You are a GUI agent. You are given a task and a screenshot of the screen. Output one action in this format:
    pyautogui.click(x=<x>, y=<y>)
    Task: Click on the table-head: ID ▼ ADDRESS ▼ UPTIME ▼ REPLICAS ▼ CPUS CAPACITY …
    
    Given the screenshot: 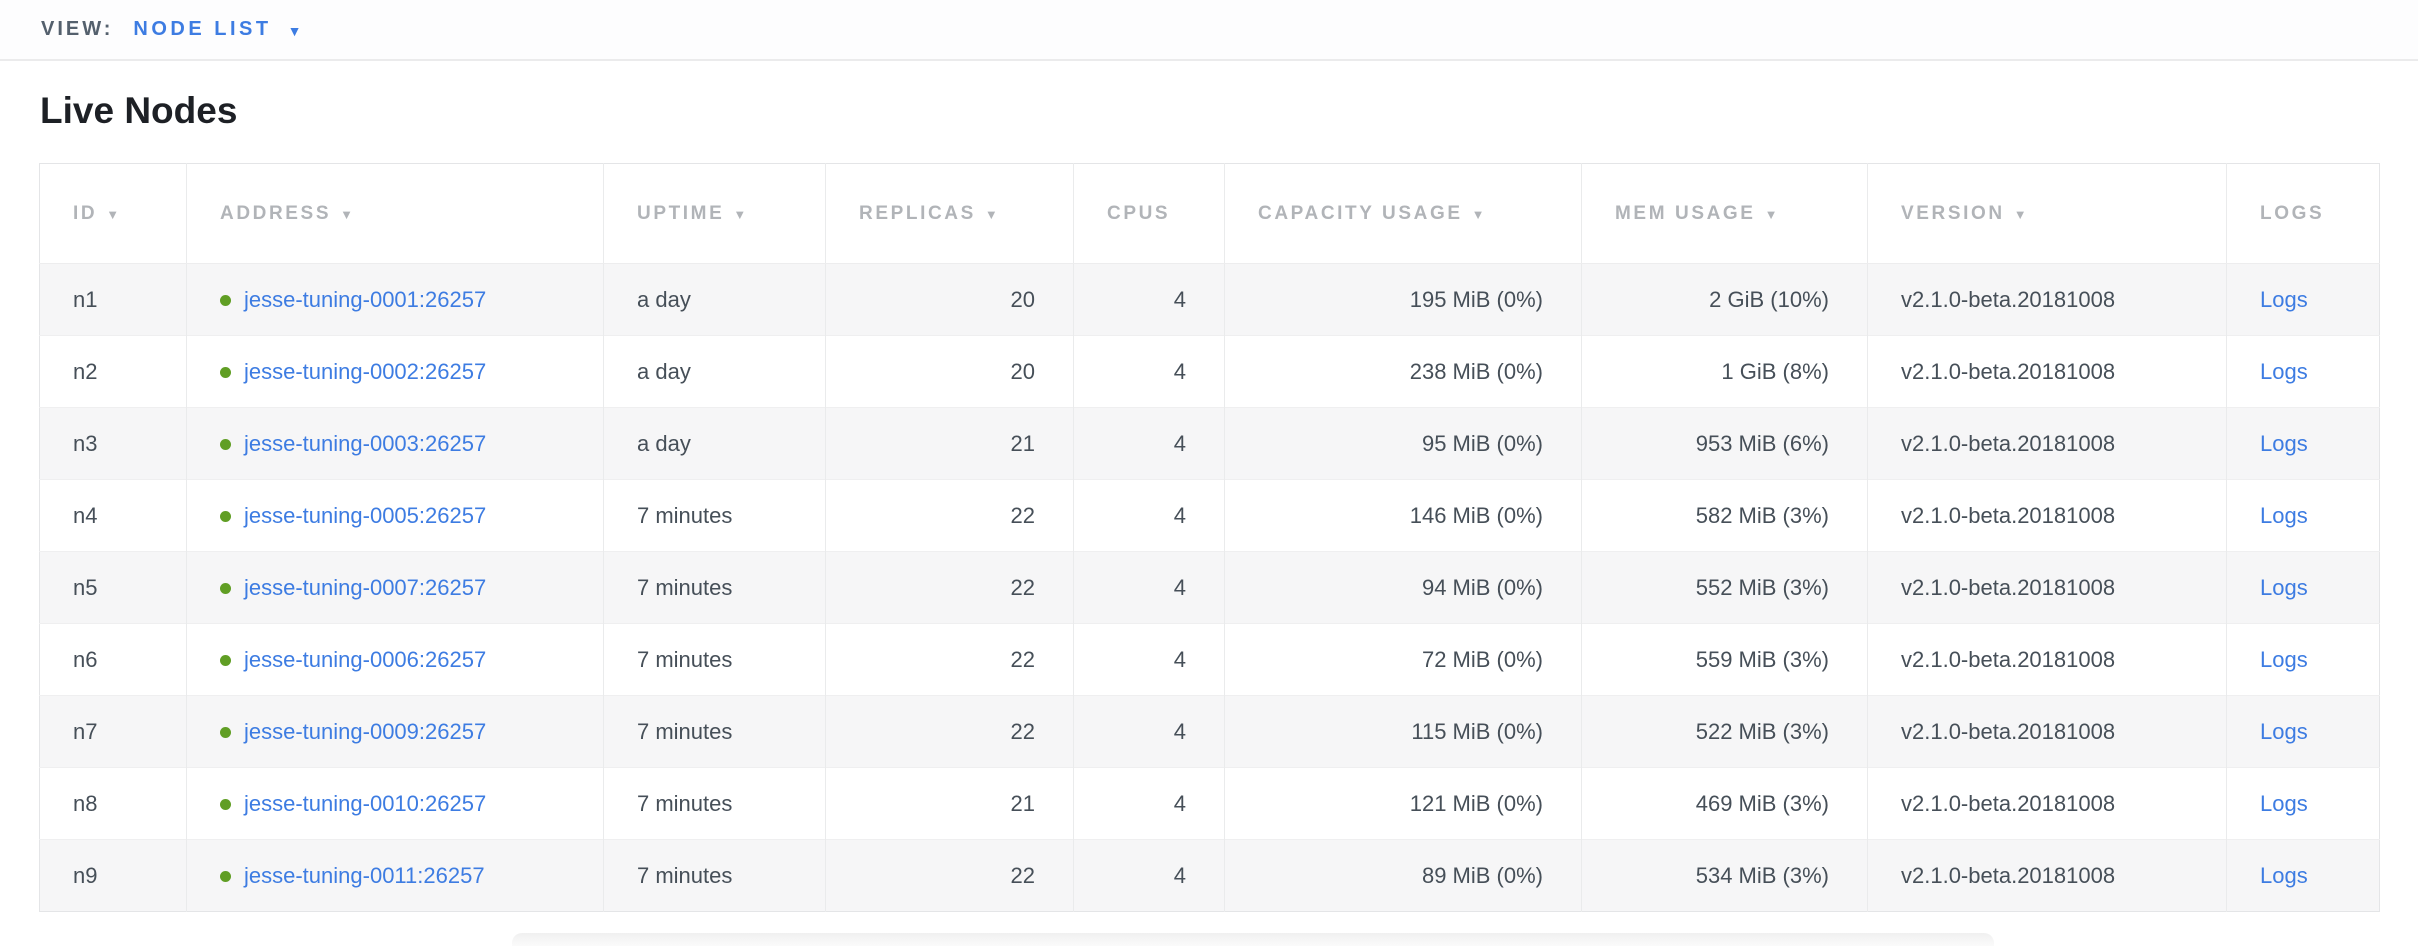 What is the action you would take?
    pyautogui.click(x=1209, y=213)
    